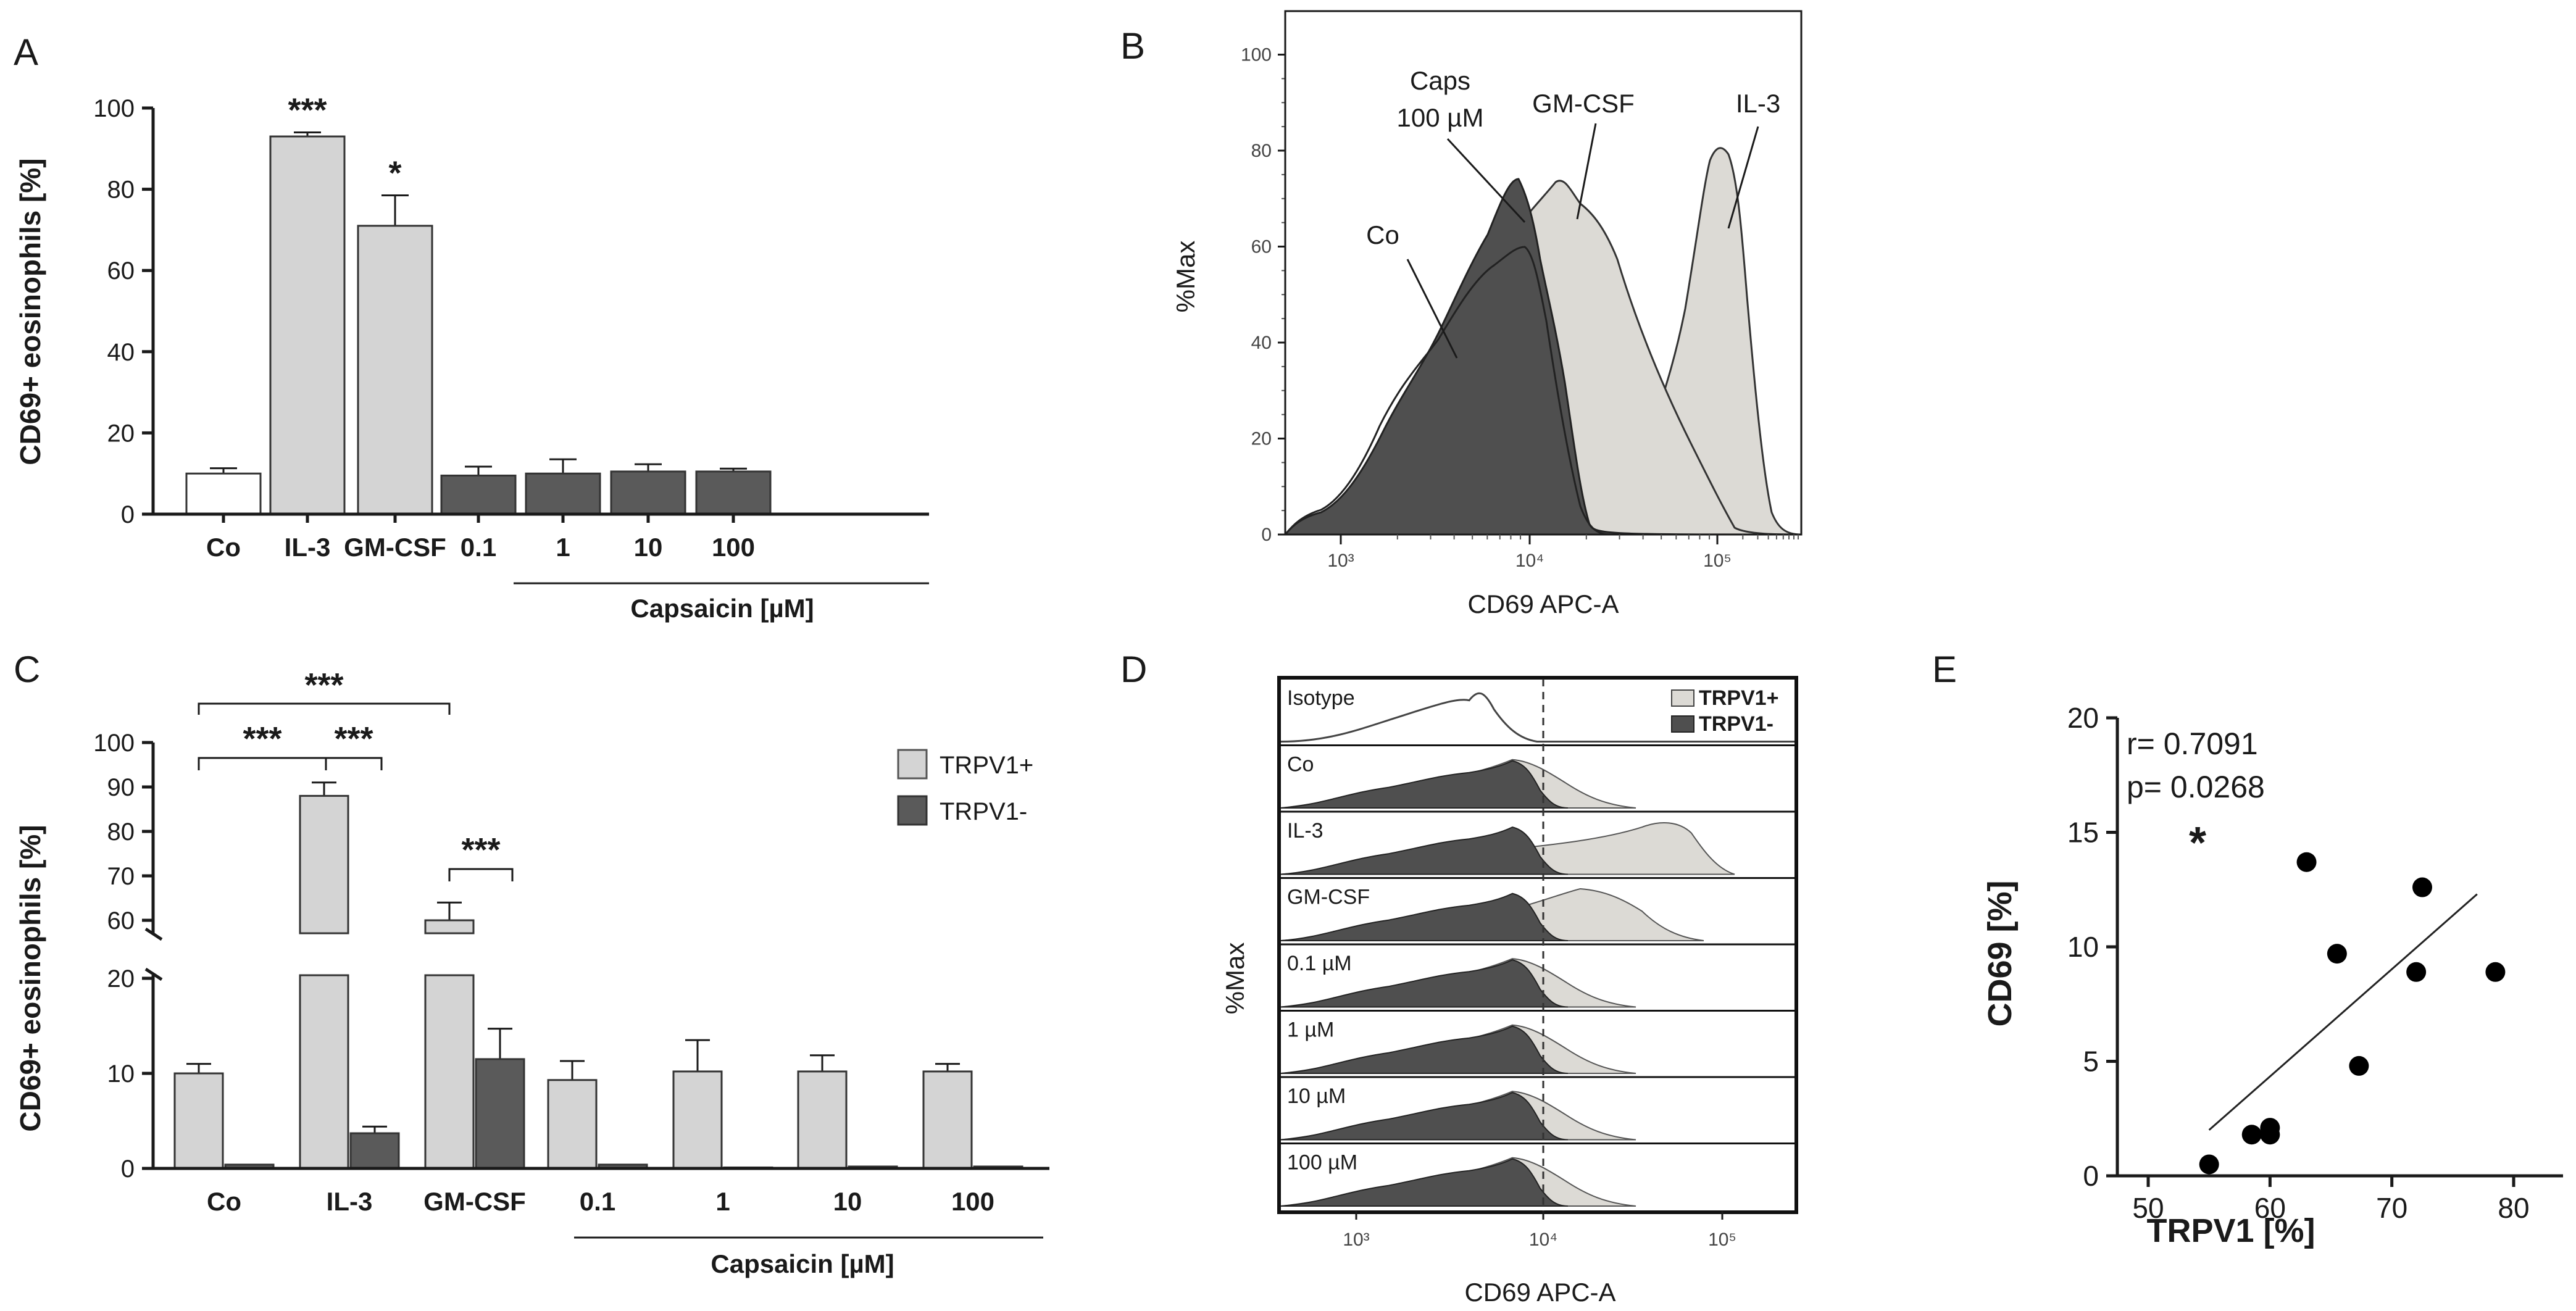 The height and width of the screenshot is (1311, 2576). I want to click on panel-d-legend-neg: TRPV1-, so click(1736, 724).